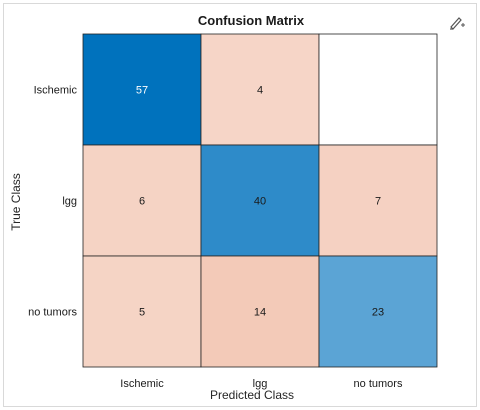 The height and width of the screenshot is (410, 480). I want to click on row-tick-label: lgg, so click(69, 202).